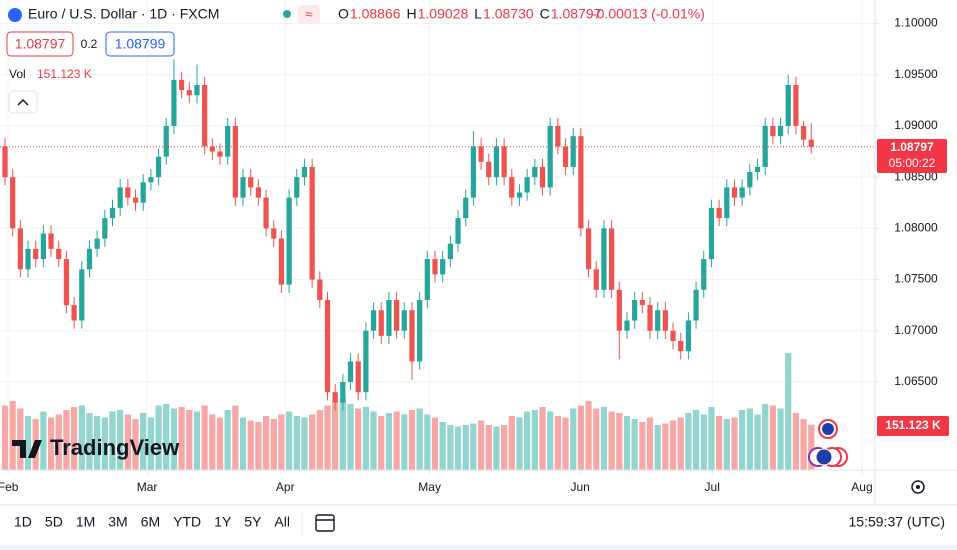 Image resolution: width=957 pixels, height=550 pixels. I want to click on range-button: 6M, so click(150, 522).